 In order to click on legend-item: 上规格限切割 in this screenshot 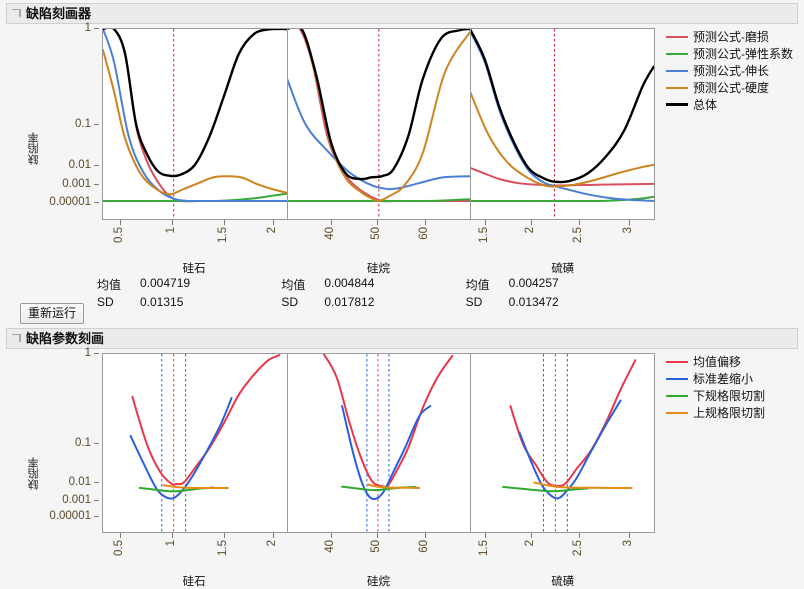, I will do `click(735, 412)`.